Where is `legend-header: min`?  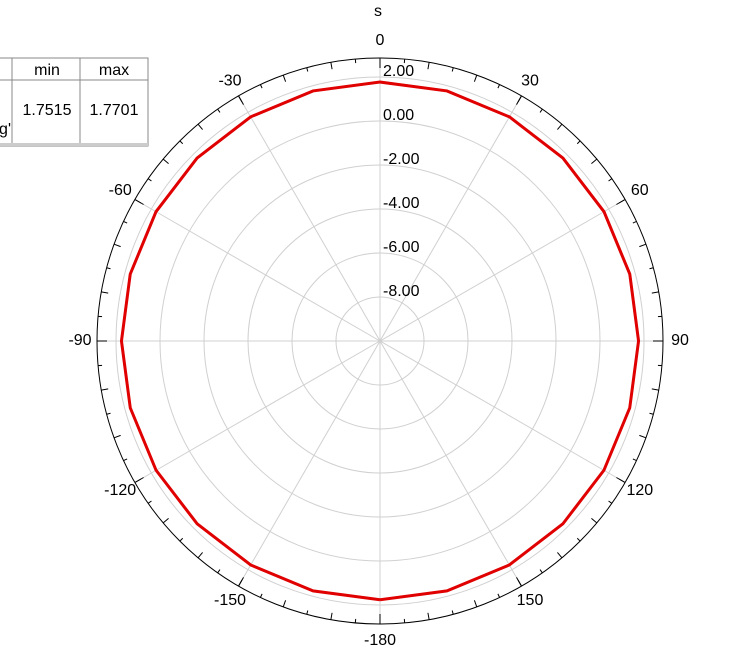
legend-header: min is located at coordinates (47, 70).